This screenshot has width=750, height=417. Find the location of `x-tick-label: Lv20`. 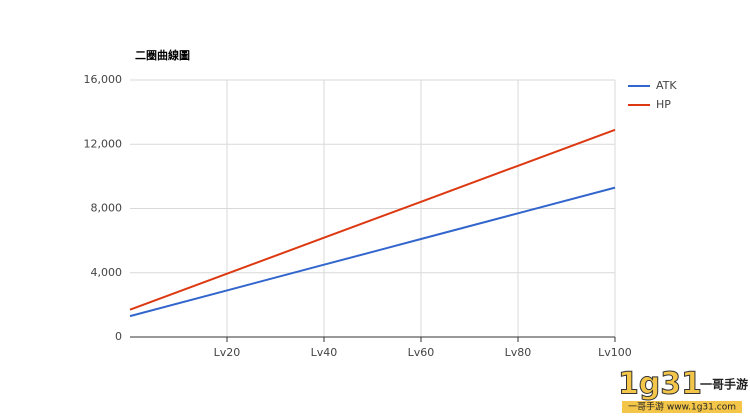

x-tick-label: Lv20 is located at coordinates (227, 352).